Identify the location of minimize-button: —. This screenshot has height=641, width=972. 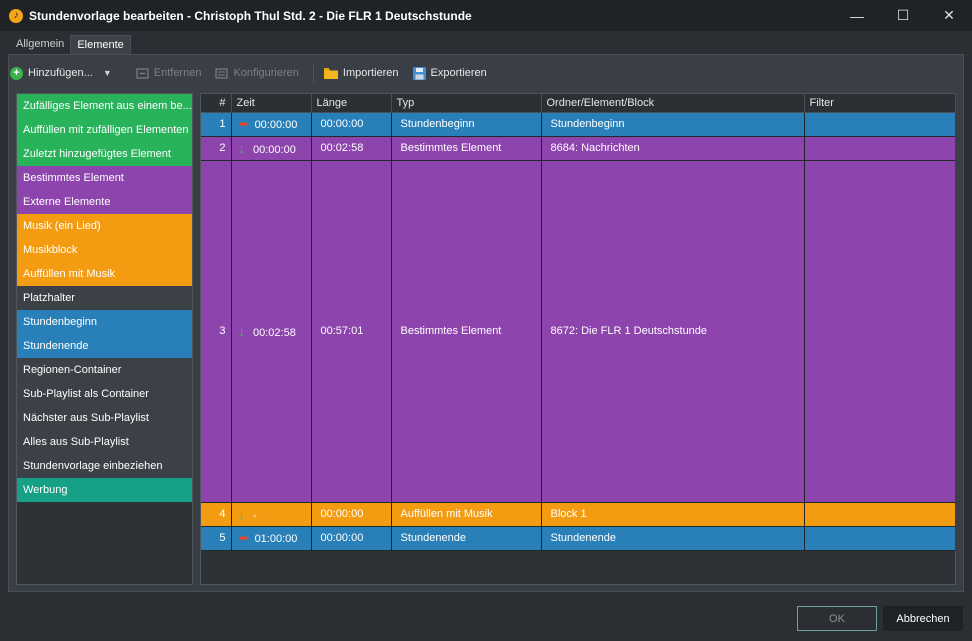
(857, 15).